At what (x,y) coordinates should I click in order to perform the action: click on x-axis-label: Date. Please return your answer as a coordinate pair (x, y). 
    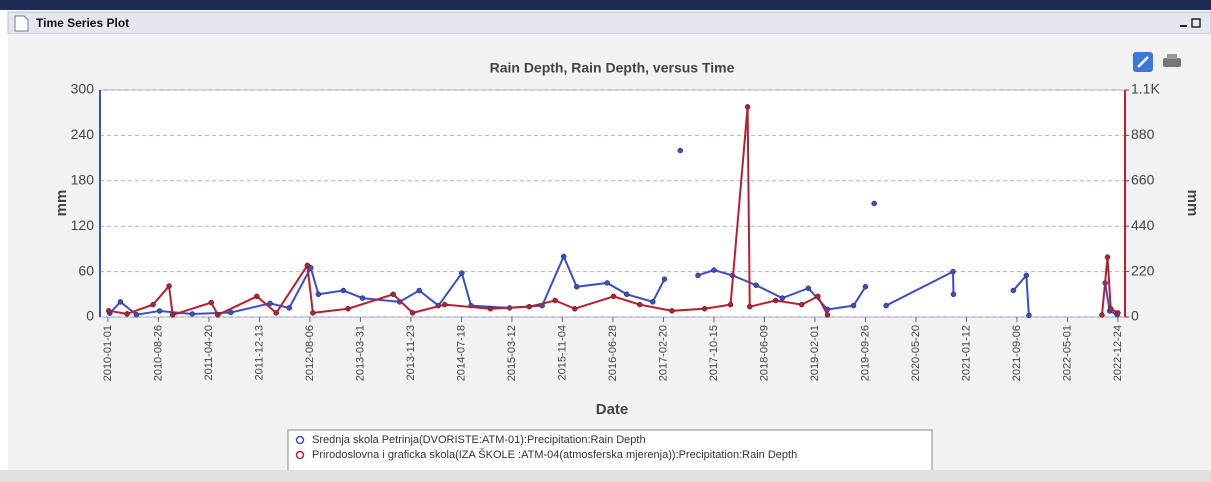
    Looking at the image, I should click on (612, 409).